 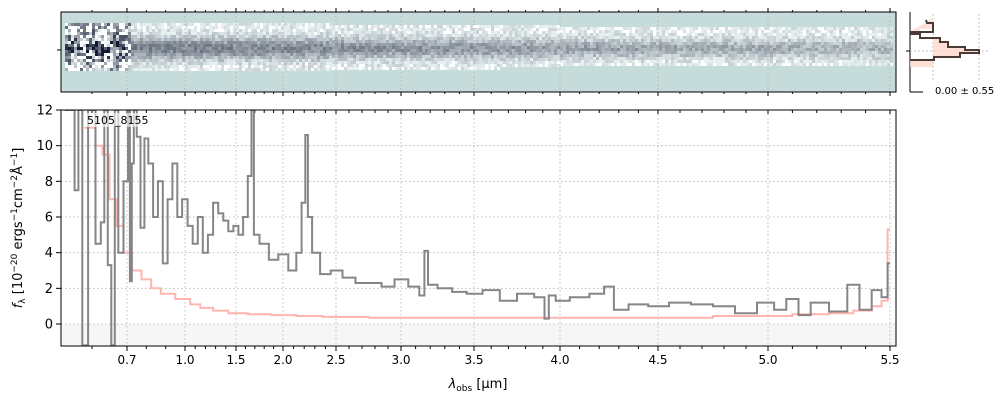 What do you see at coordinates (950, 54) in the screenshot?
I see `spatial-profile-panel: 0.00 ± 0.55` at bounding box center [950, 54].